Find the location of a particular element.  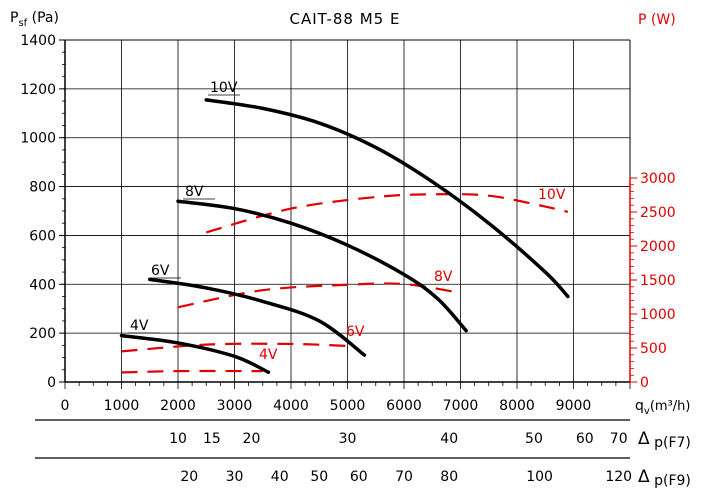

x-axis-title: qv(m³/h) is located at coordinates (662, 407).